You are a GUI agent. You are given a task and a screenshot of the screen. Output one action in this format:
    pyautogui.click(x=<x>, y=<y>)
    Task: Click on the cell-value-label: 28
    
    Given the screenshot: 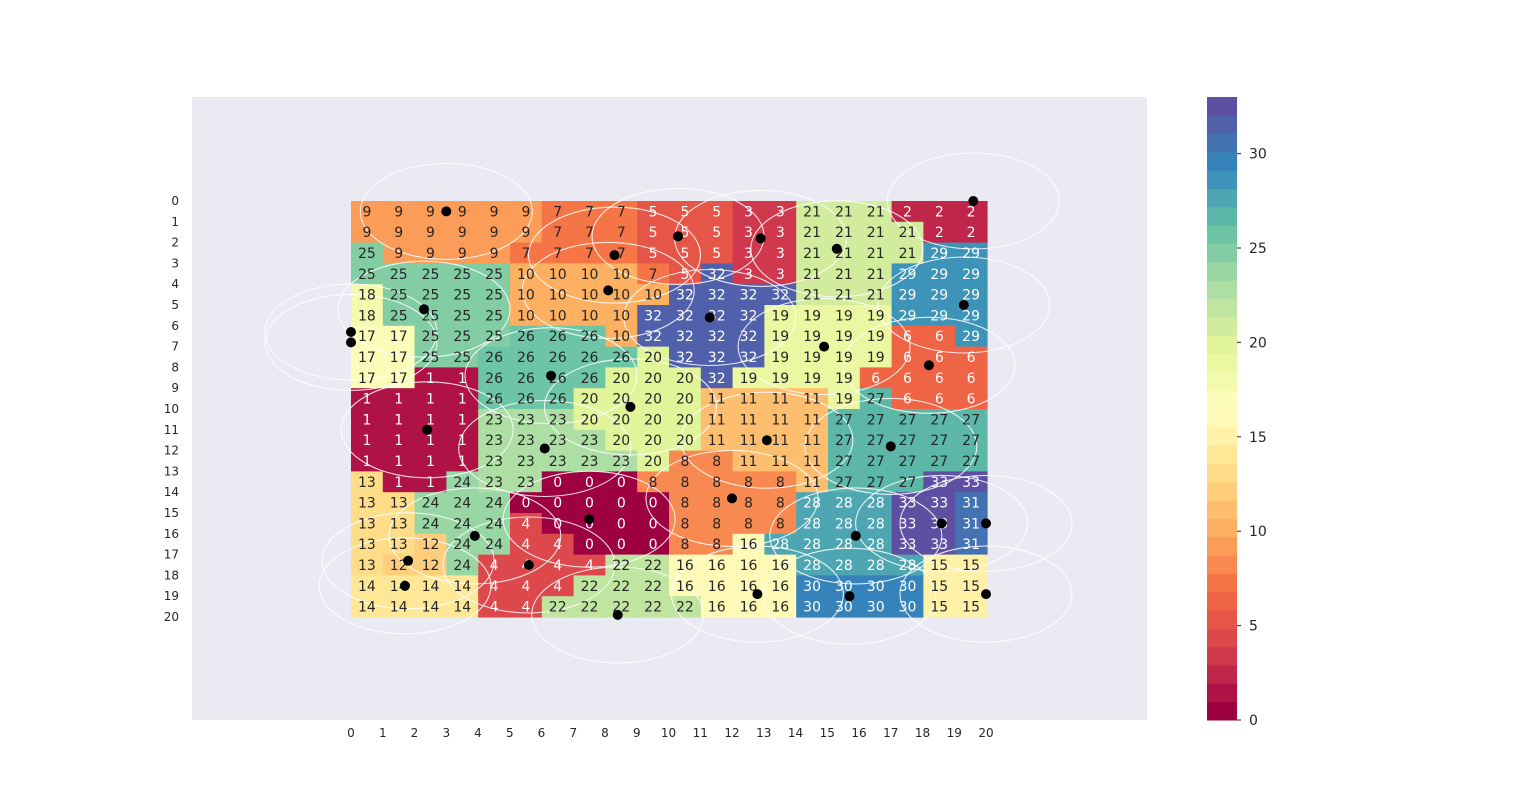 What is the action you would take?
    pyautogui.click(x=780, y=545)
    